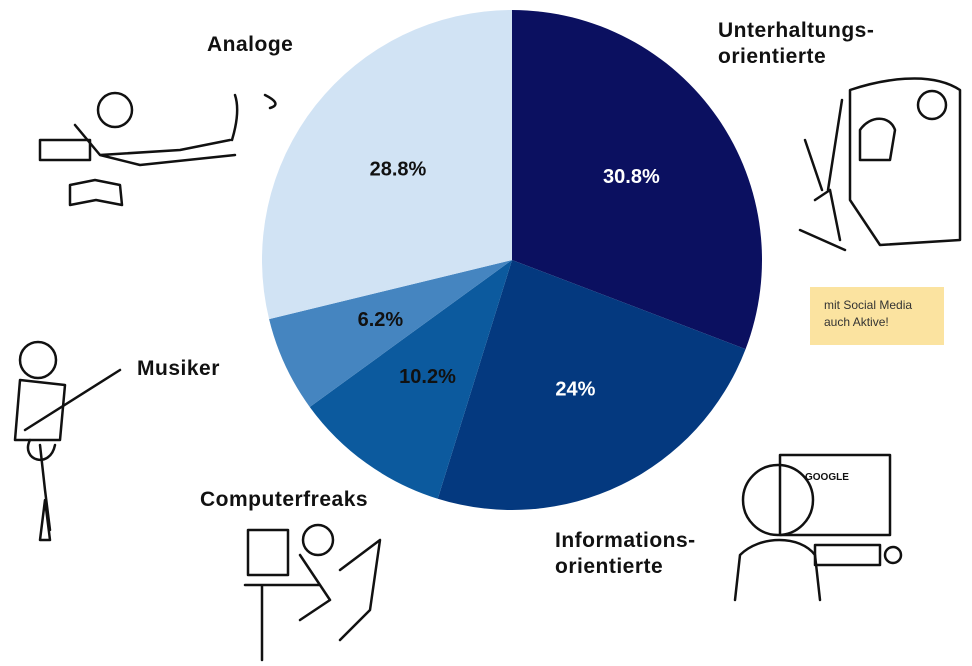 This screenshot has height=666, width=972. What do you see at coordinates (312, 592) in the screenshot?
I see `sketch-computer-user` at bounding box center [312, 592].